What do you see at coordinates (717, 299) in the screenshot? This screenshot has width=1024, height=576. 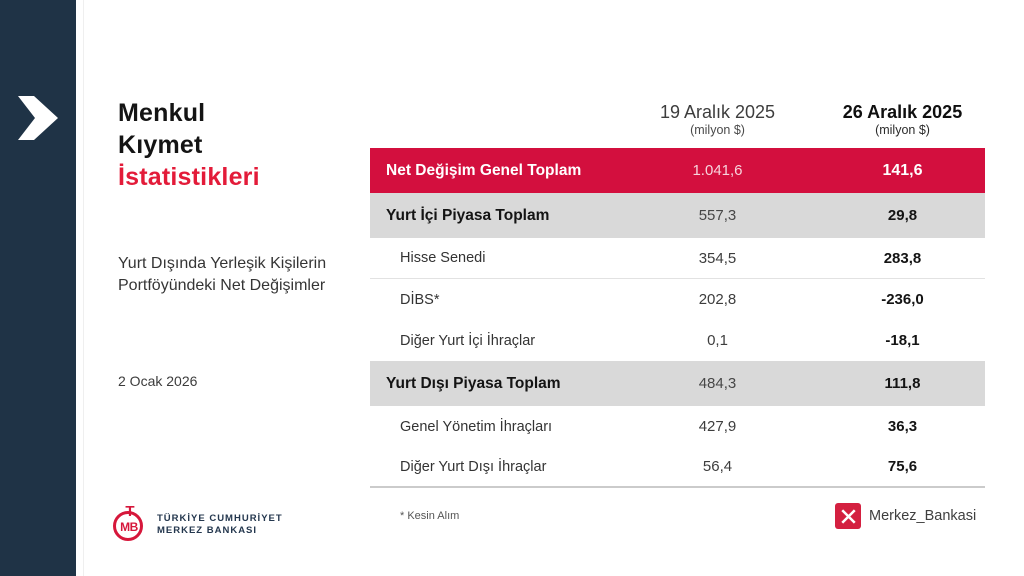 I see `value-previous-week: 202,8` at bounding box center [717, 299].